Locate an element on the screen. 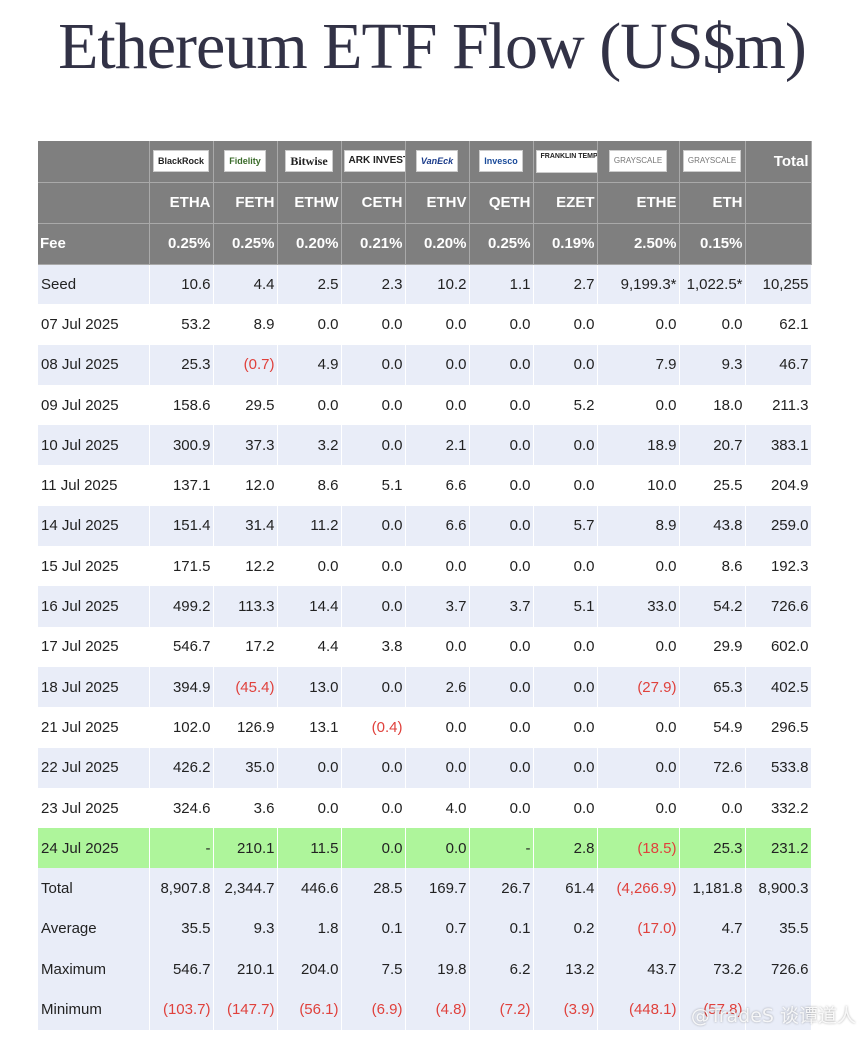 The width and height of the screenshot is (864, 1042). table-cell: 3.2 is located at coordinates (309, 445).